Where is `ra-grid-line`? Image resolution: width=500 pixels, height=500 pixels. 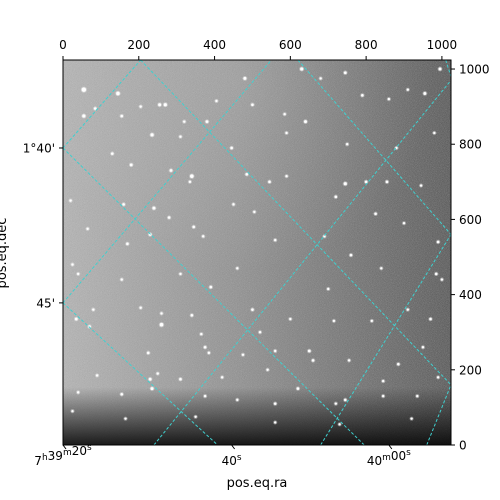 ra-grid-line is located at coordinates (385, 339).